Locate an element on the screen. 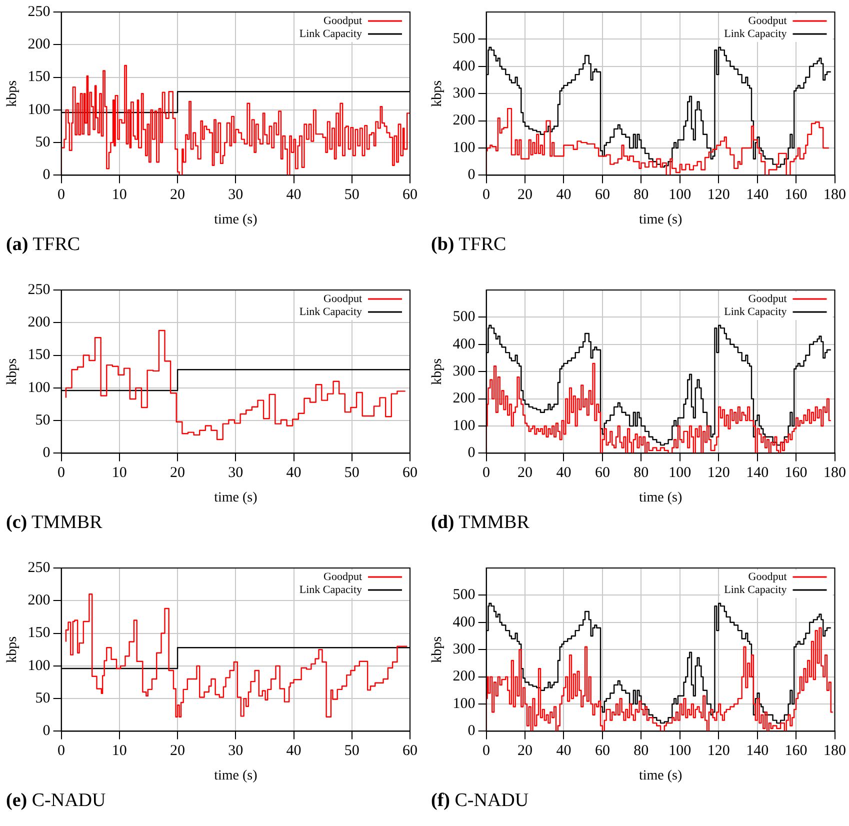 This screenshot has height=826, width=849. text: (d) TMMBR is located at coordinates (480, 522).